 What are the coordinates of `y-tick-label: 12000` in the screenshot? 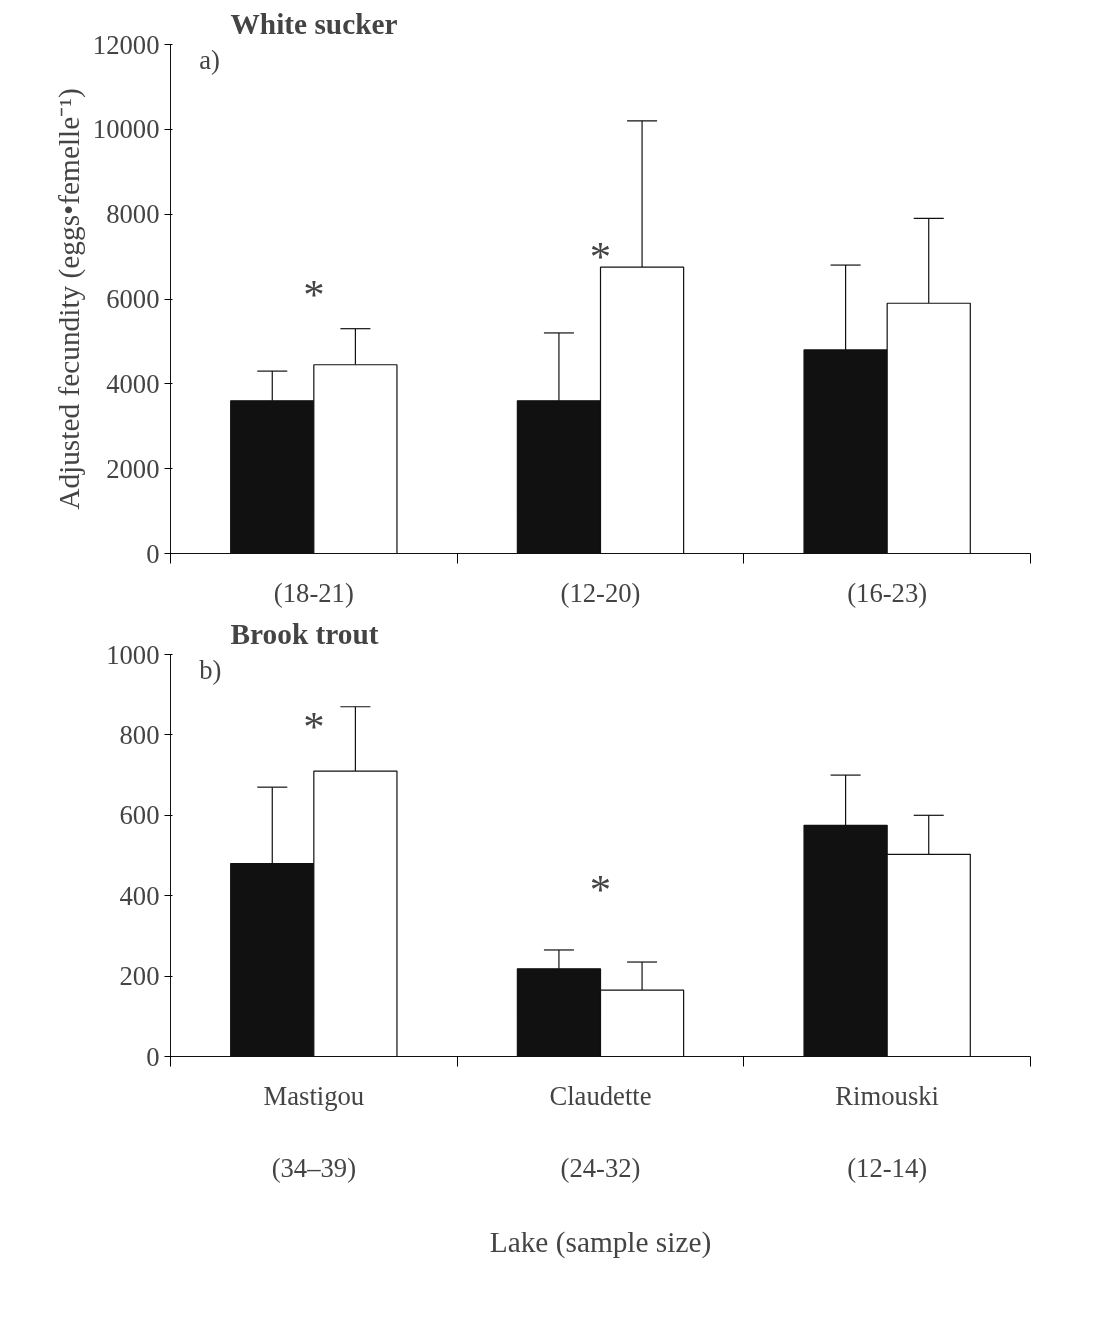 It's located at (126, 44).